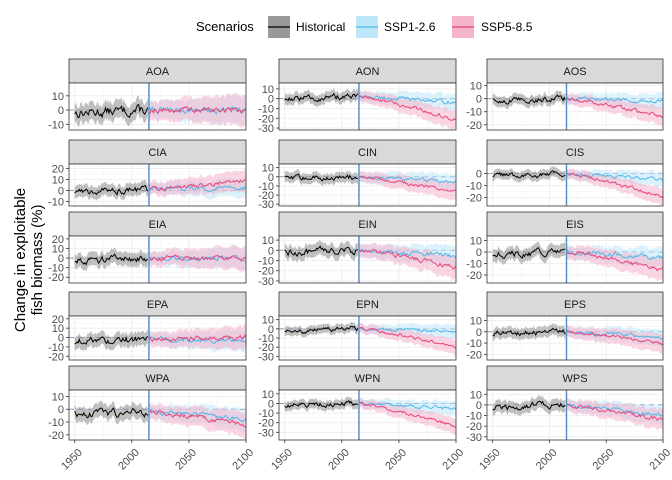  I want to click on facet-label: CIA, so click(157, 153).